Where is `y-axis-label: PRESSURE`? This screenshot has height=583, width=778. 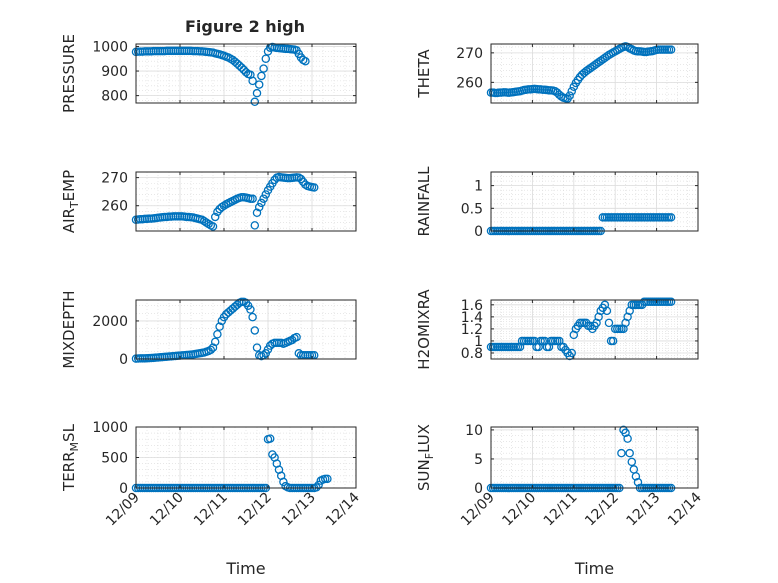 y-axis-label: PRESSURE is located at coordinates (69, 73).